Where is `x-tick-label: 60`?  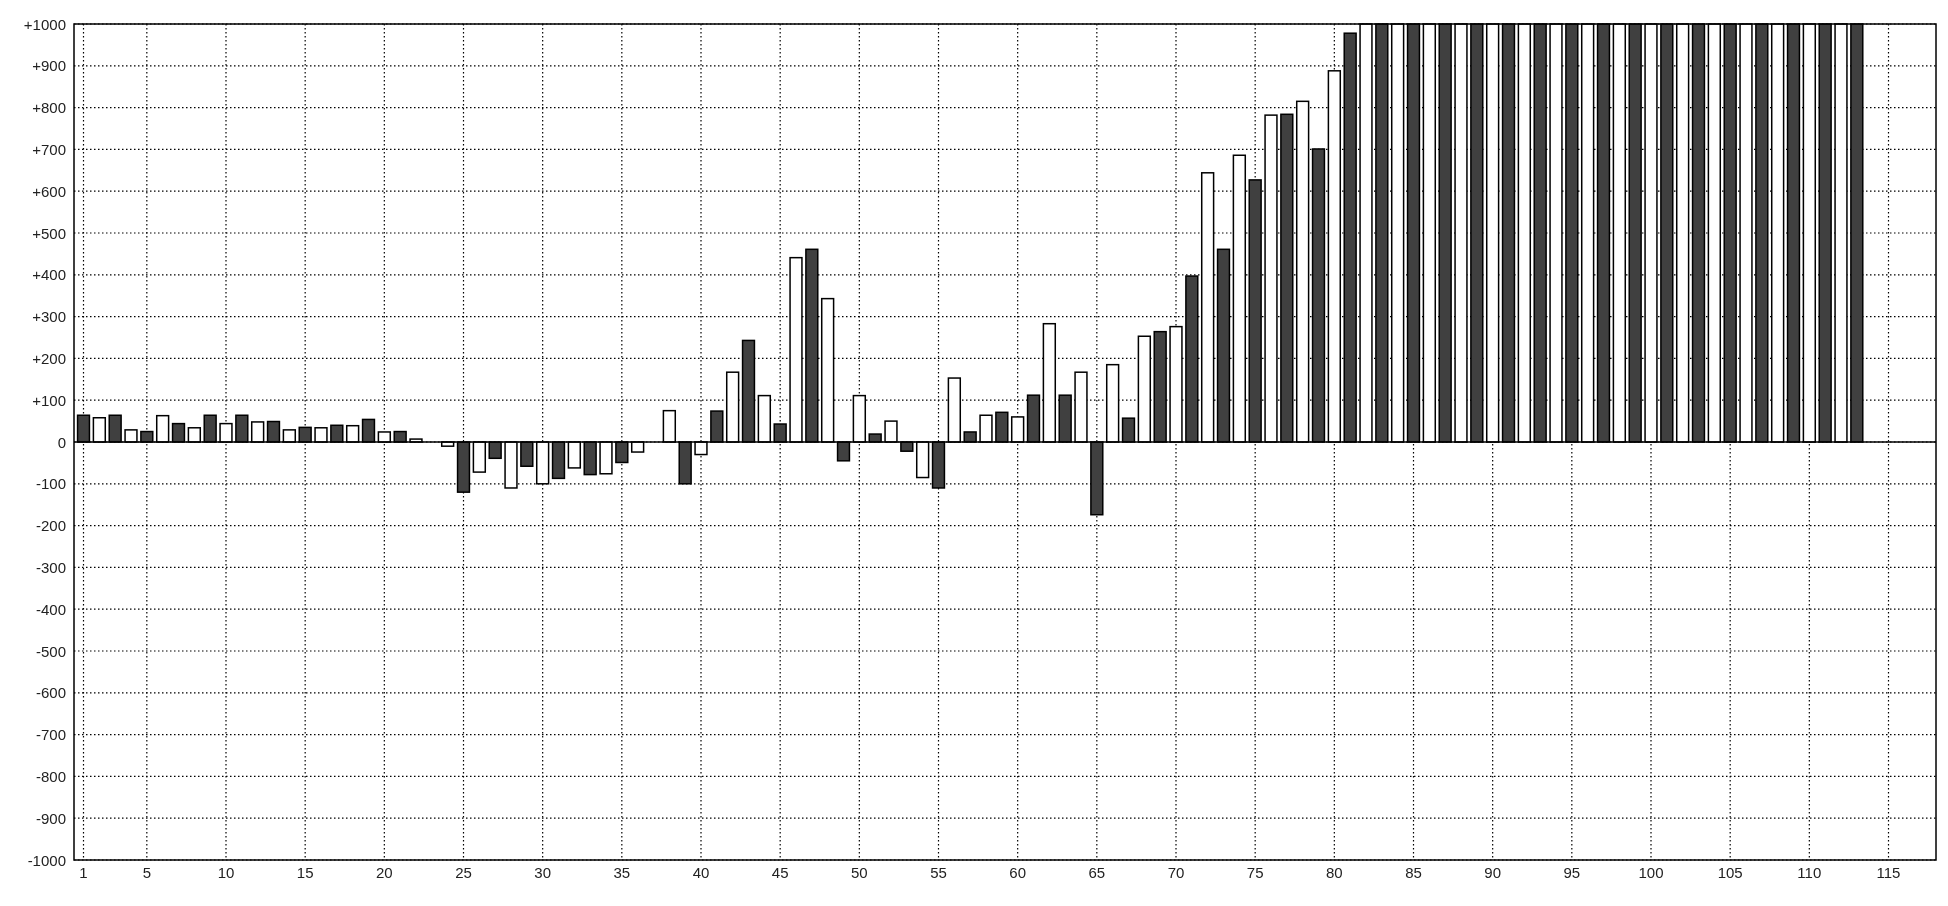
x-tick-label: 60 is located at coordinates (1018, 872).